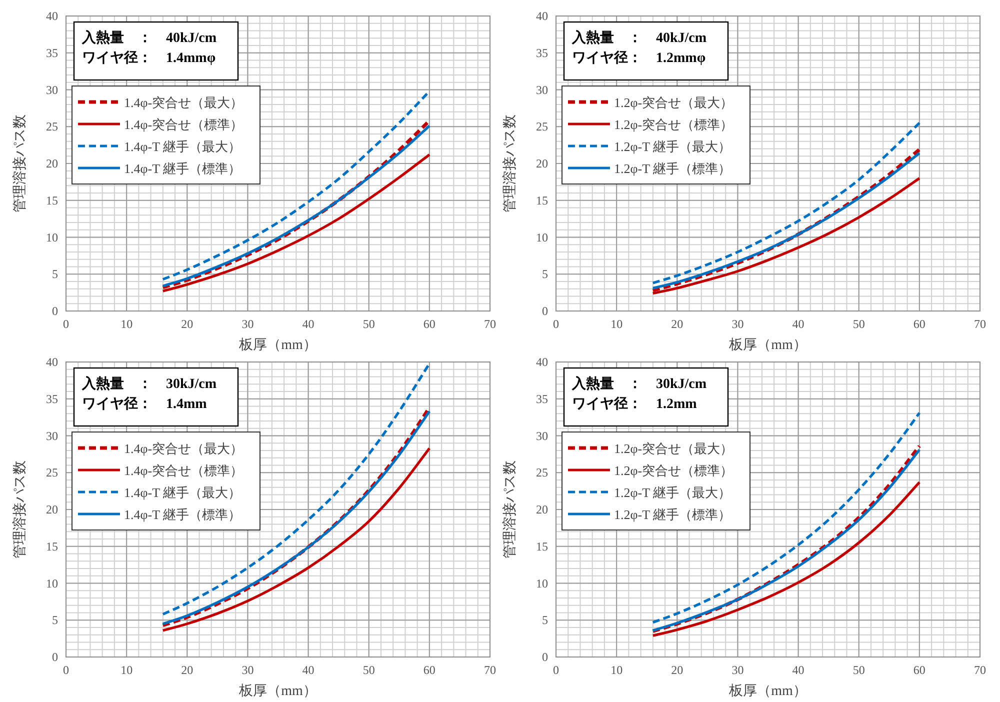  I want to click on annotation: ワイヤ径： 1.4mm, so click(145, 404).